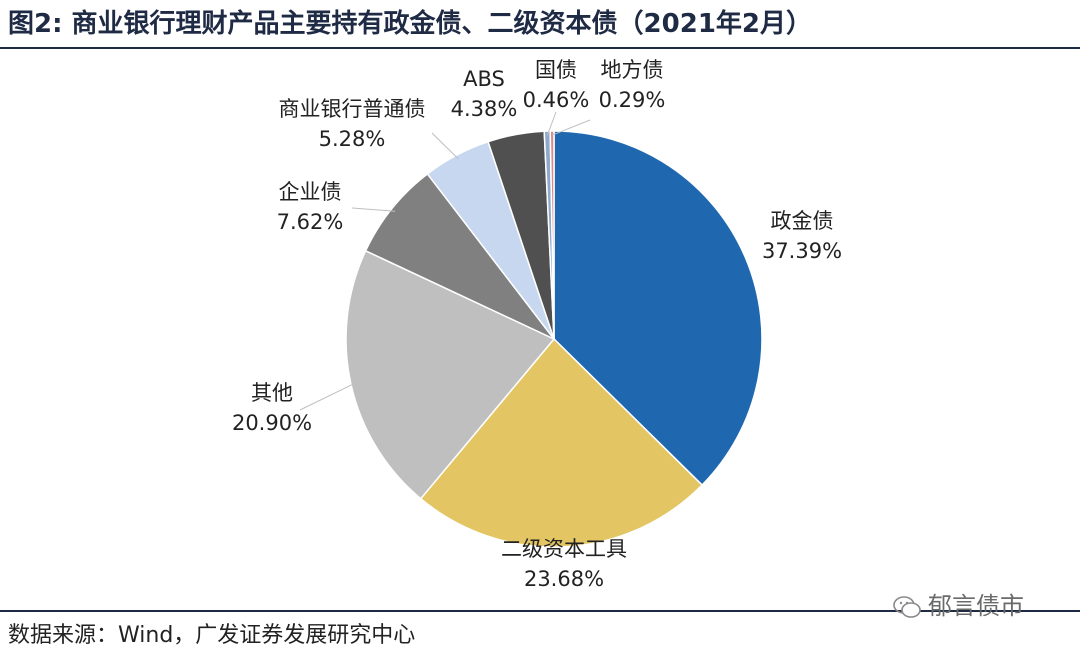  I want to click on chart-title: 图2: 商业银行理财产品主要持有政金债、二级资本债（2021年2月）, so click(410, 24).